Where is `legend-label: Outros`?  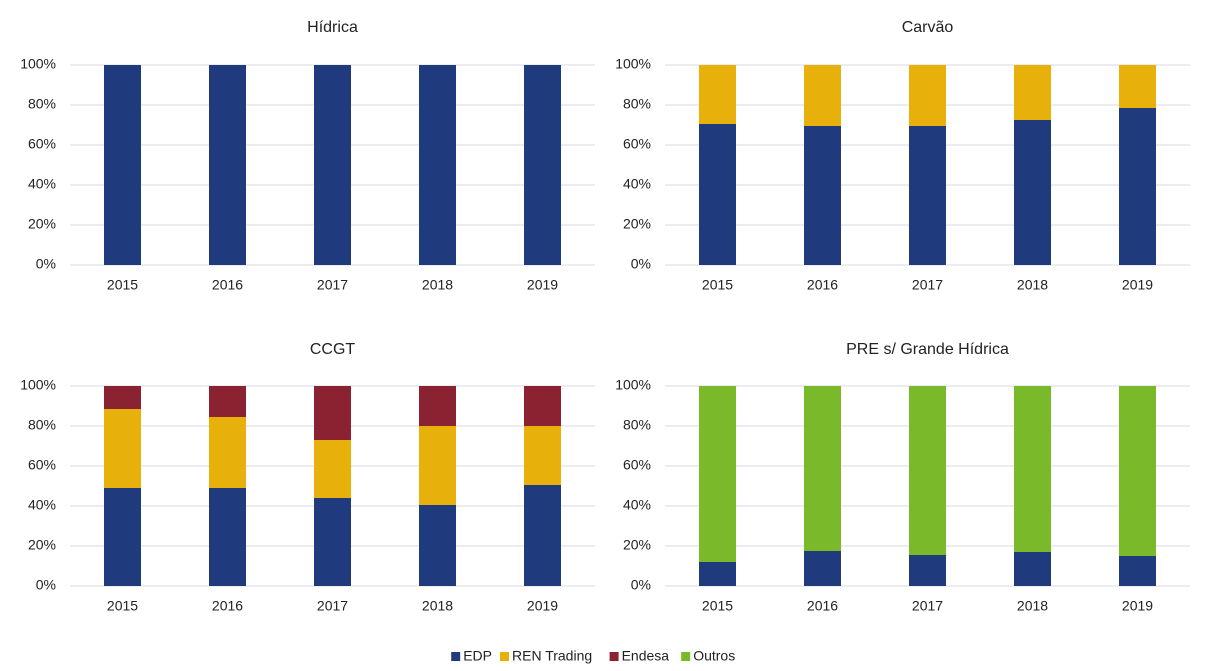
legend-label: Outros is located at coordinates (714, 656).